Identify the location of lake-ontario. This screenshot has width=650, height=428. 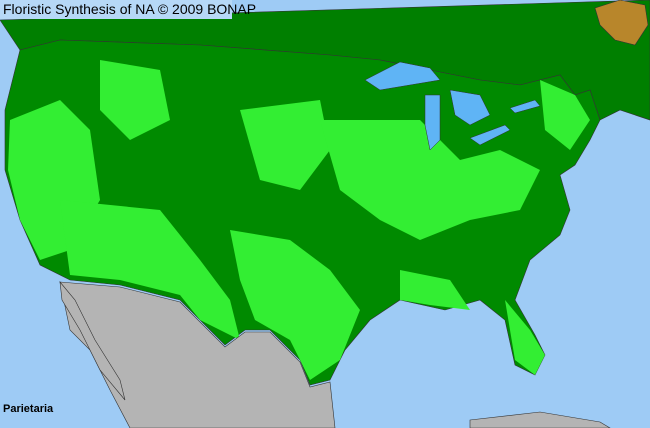
(525, 106).